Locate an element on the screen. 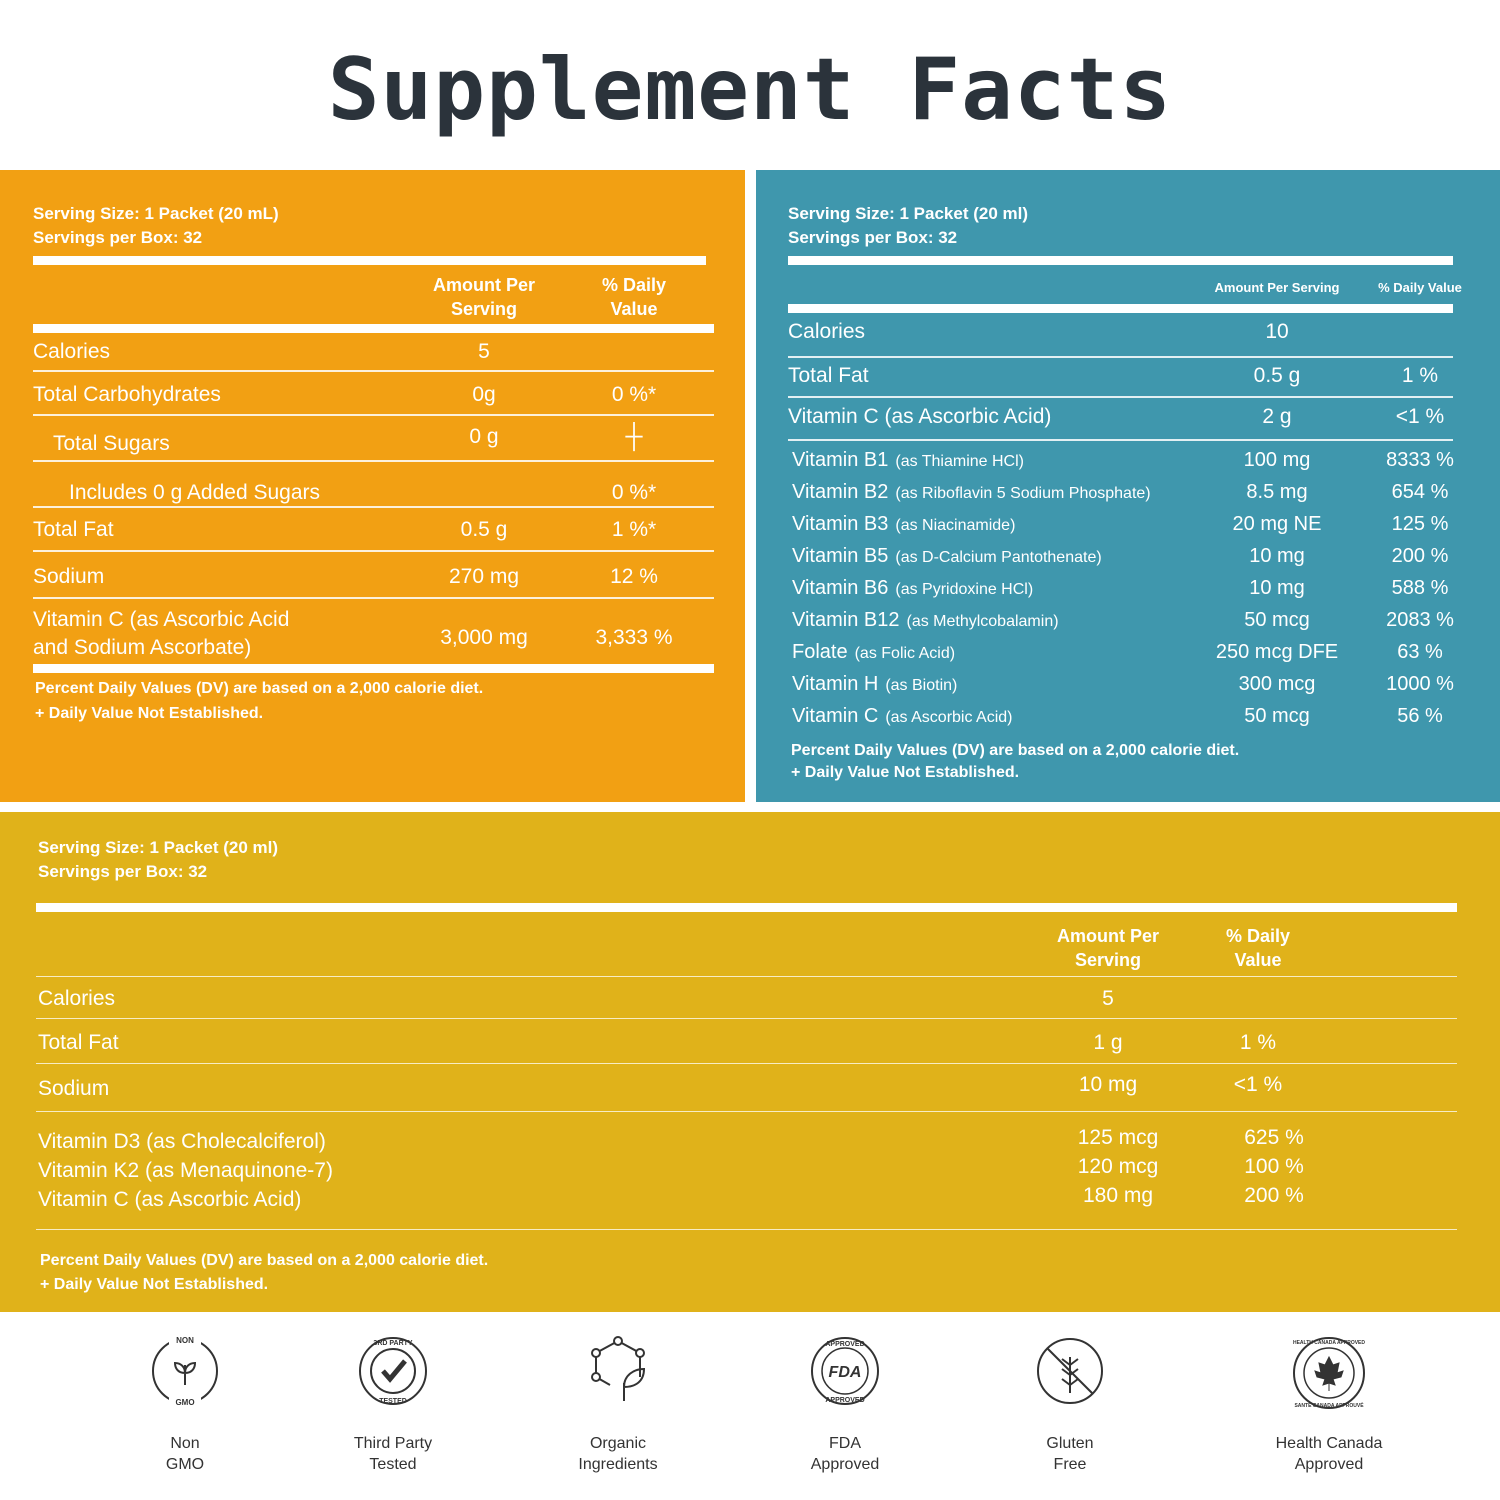  row-dv: 1 %* is located at coordinates (634, 529).